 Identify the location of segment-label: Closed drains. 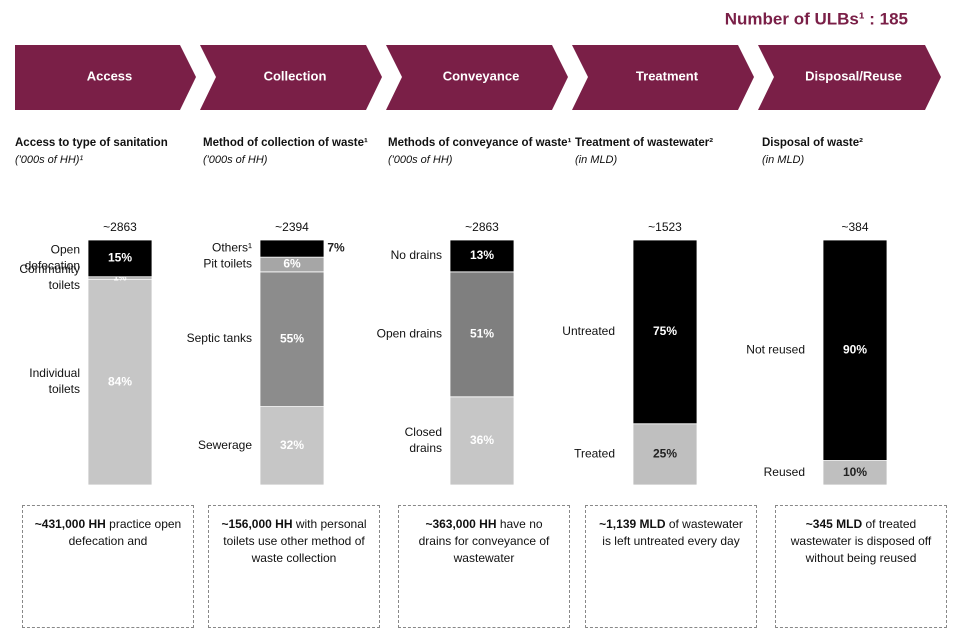
(423, 440).